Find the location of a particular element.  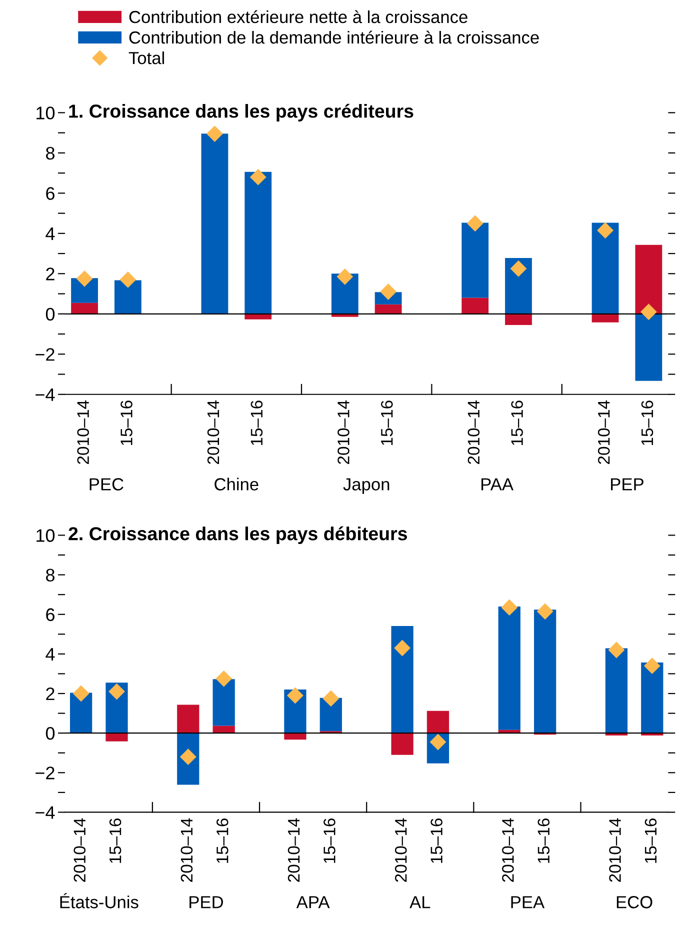

text: PAA is located at coordinates (497, 484).